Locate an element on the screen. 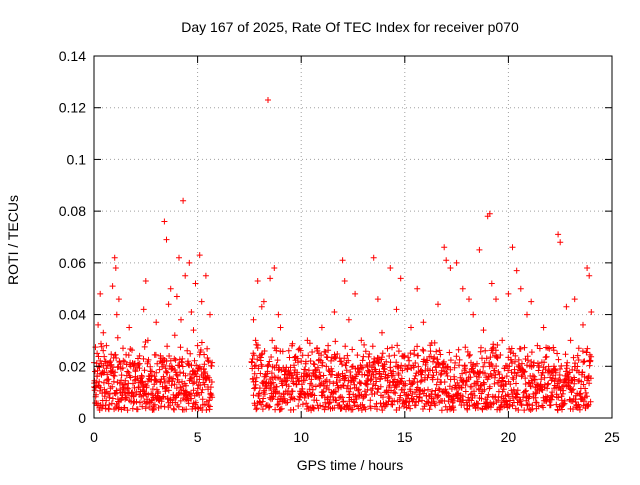 This screenshot has width=640, height=485. y-tick-label: 0.02 is located at coordinates (72, 366).